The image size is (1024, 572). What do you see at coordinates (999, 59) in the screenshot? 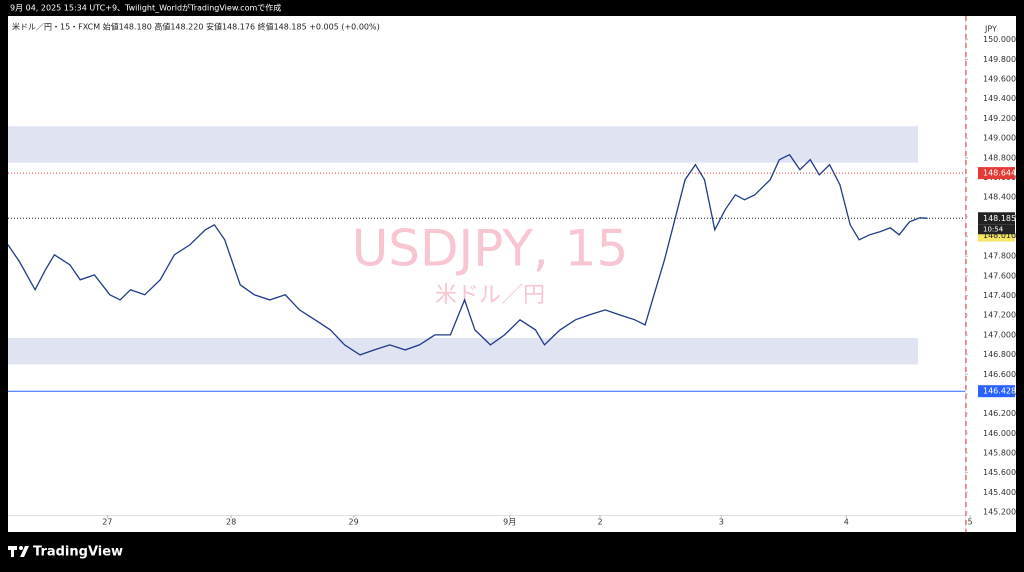
I see `y-tick-label: 149.800` at bounding box center [999, 59].